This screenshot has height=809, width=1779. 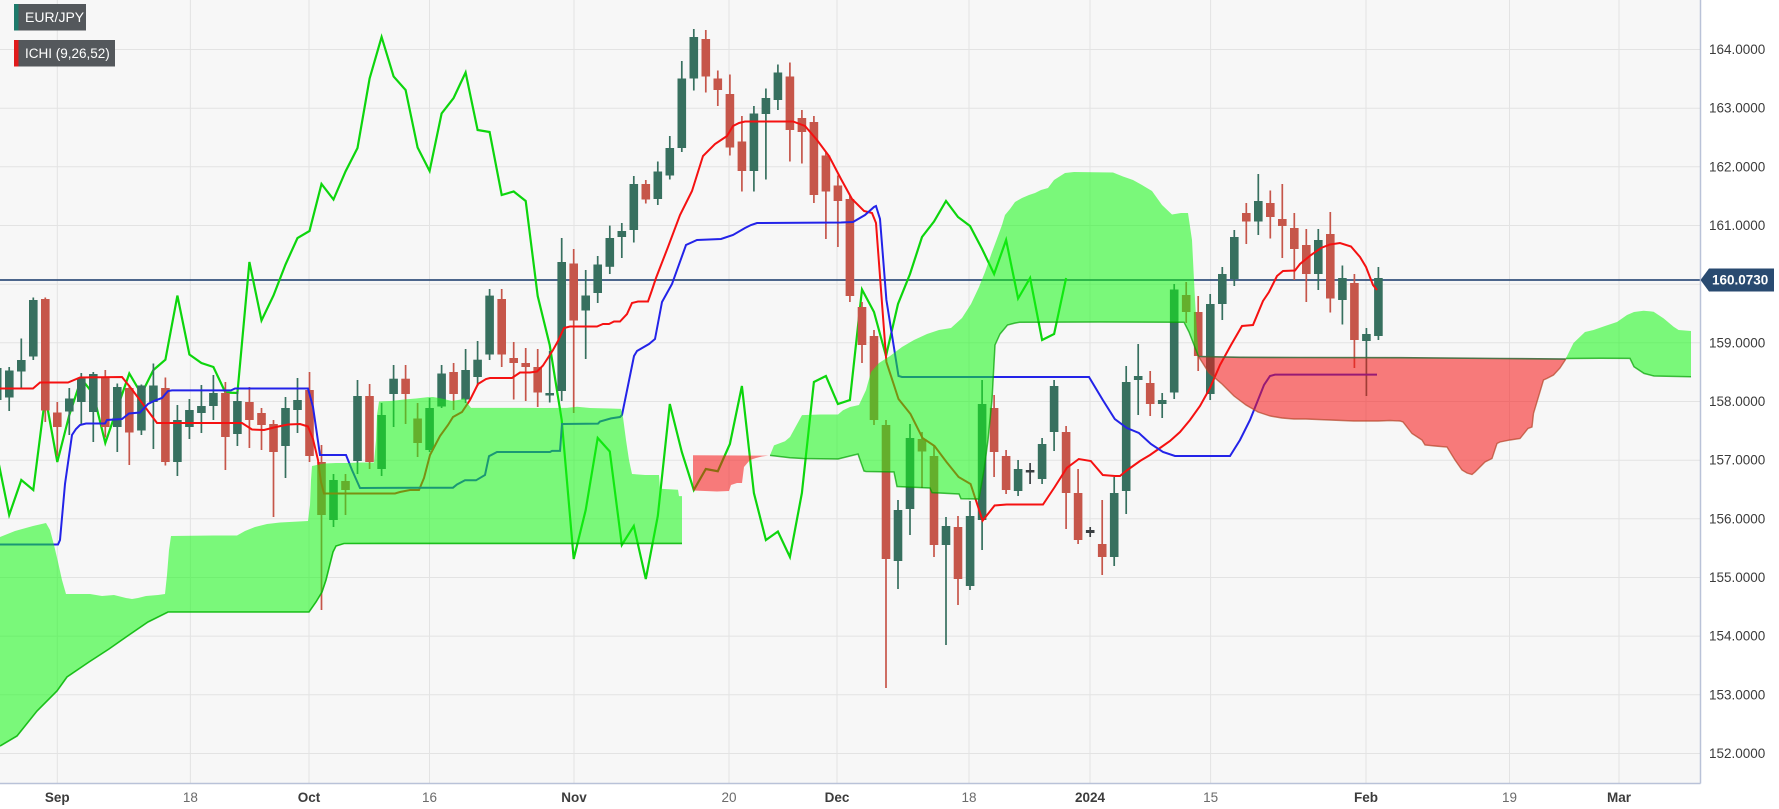 I want to click on svg-text: 2024, so click(x=1090, y=797).